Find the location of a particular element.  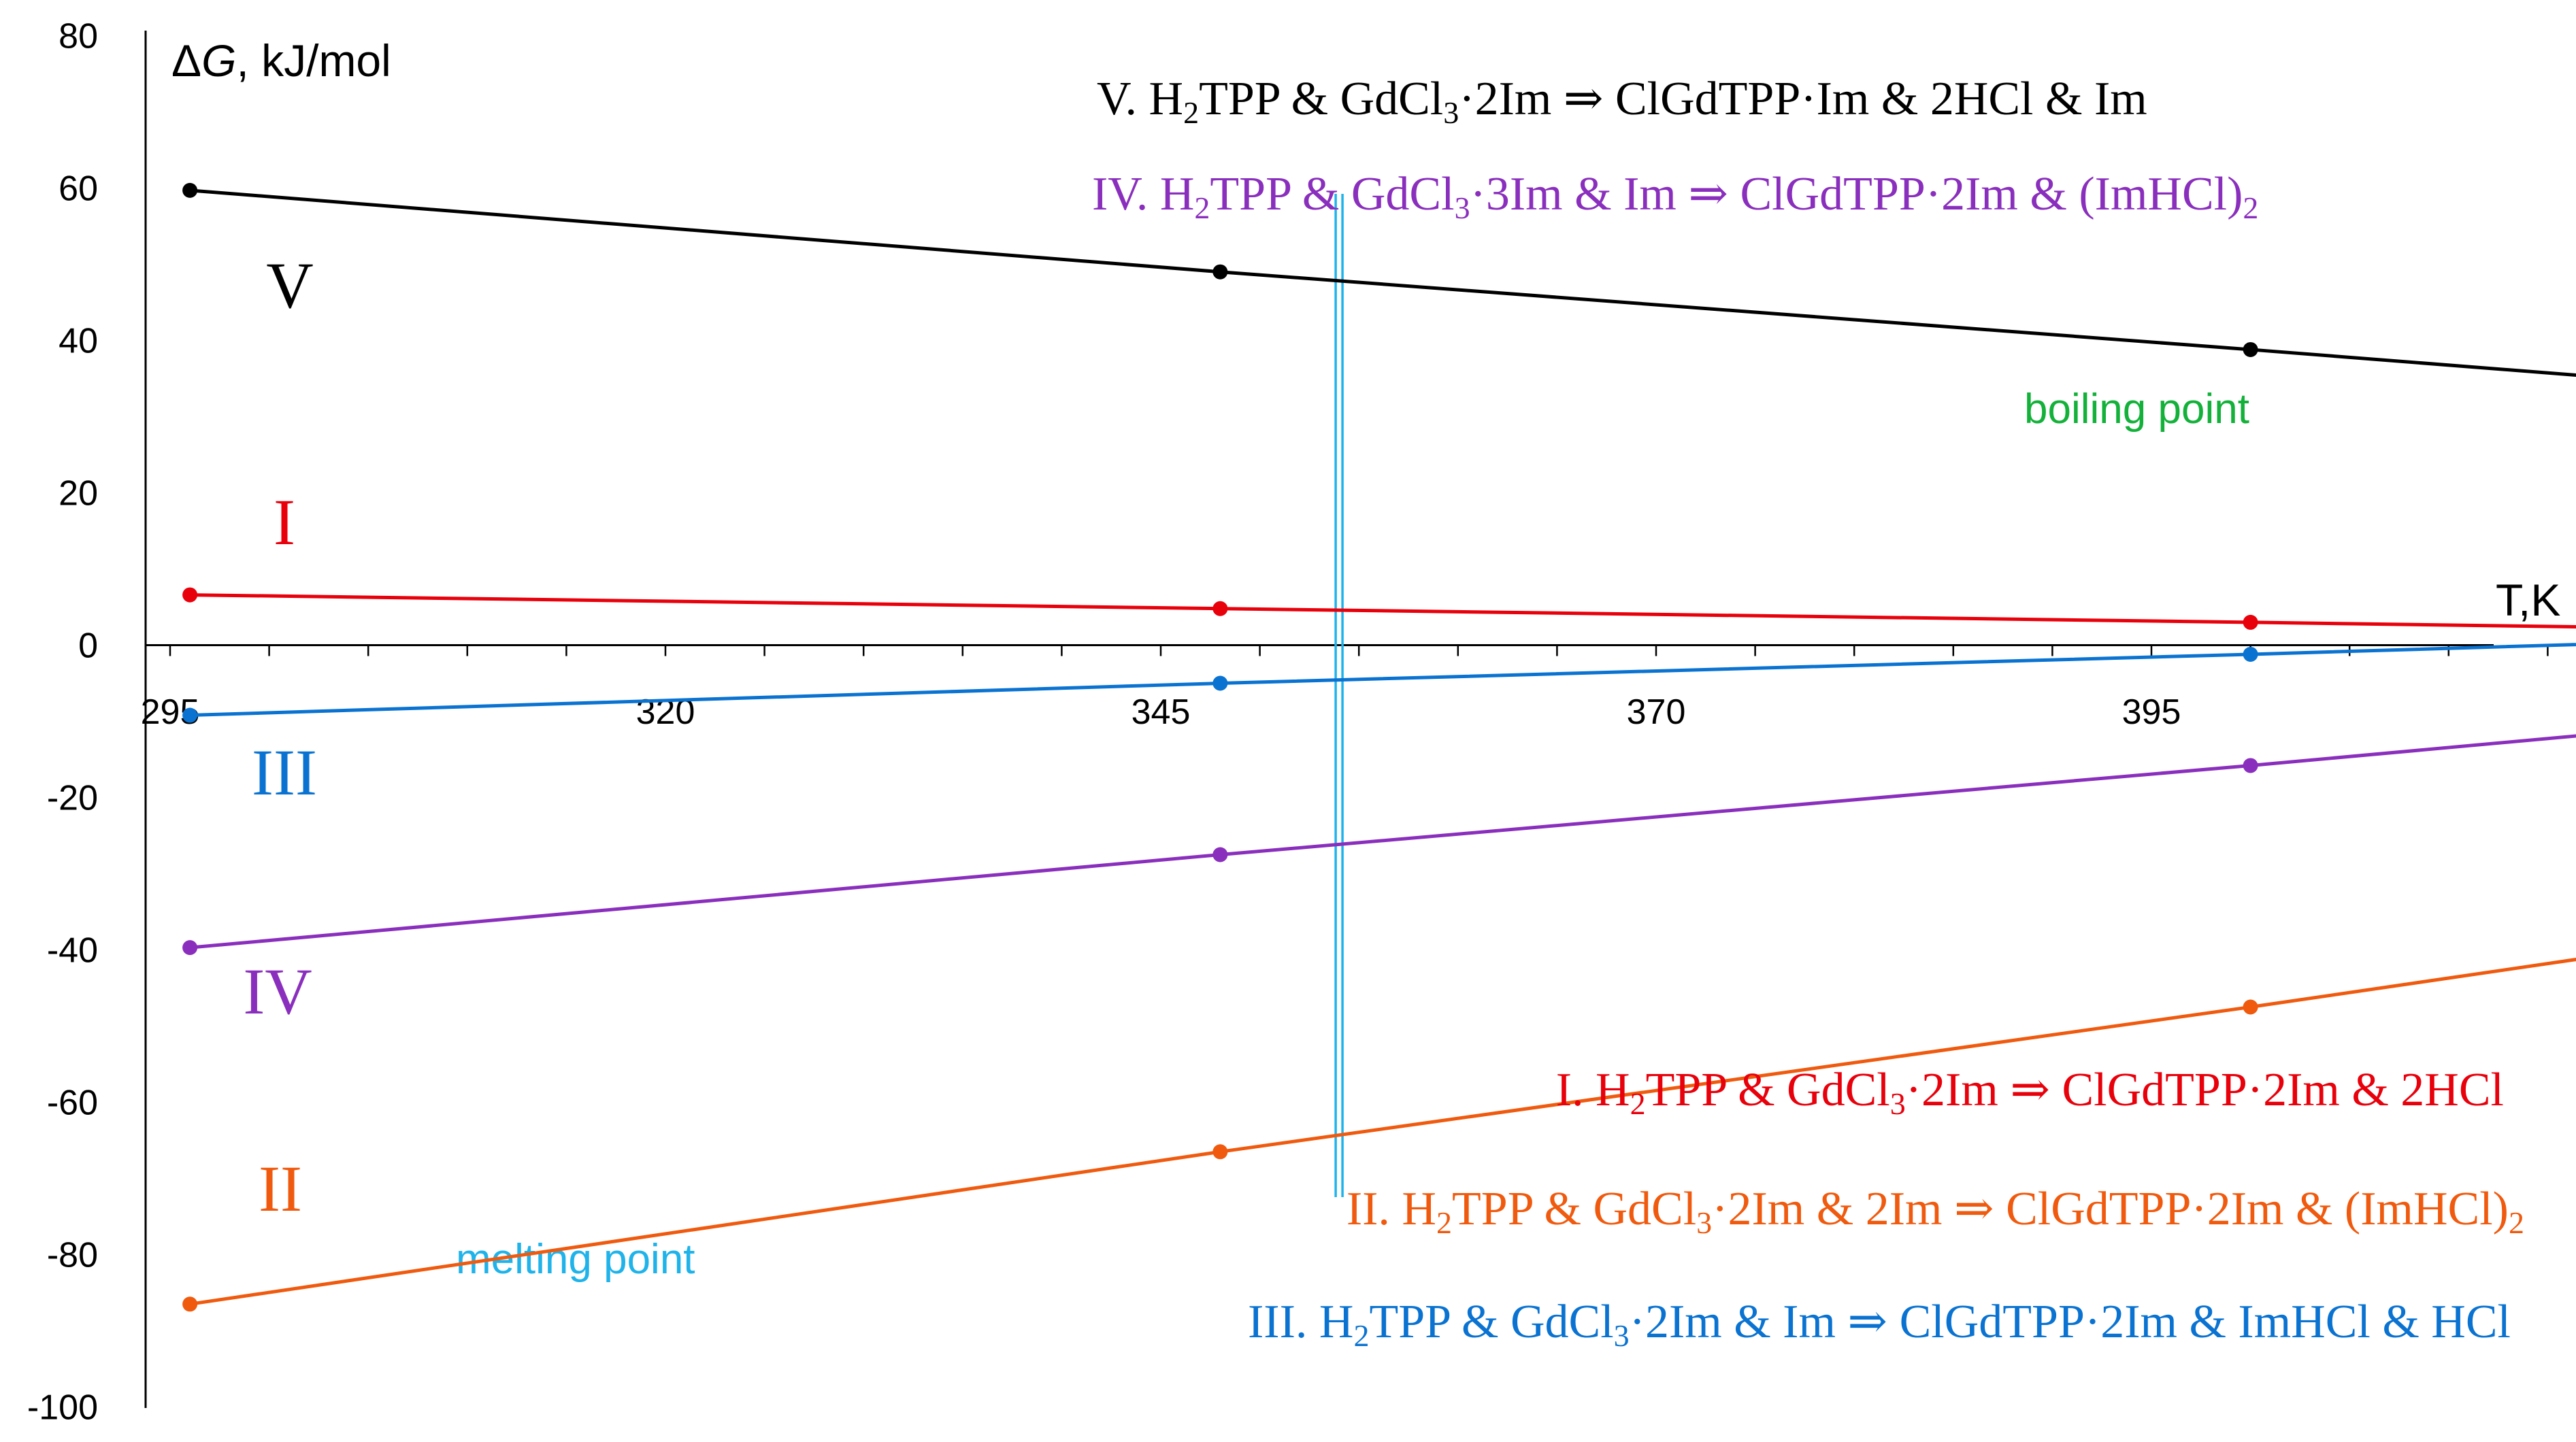

y-tick-label: 40 is located at coordinates (78, 341).